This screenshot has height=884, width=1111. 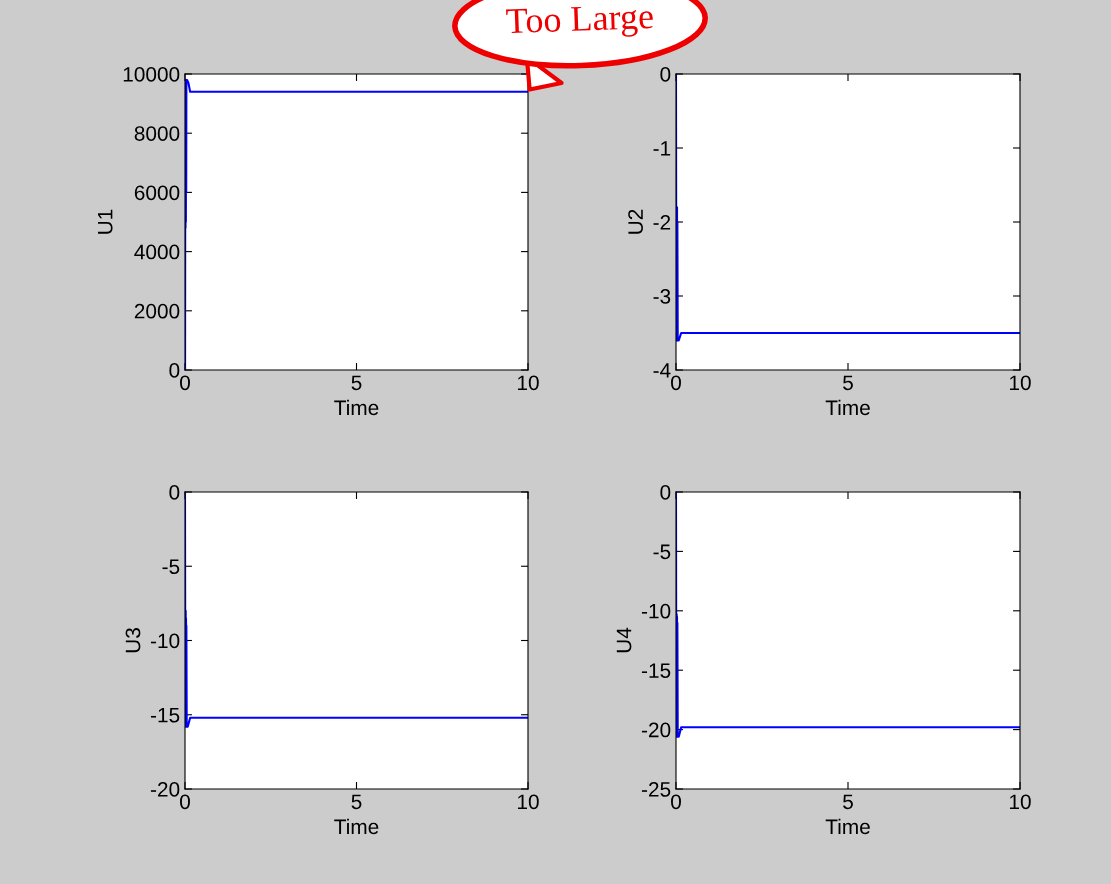 What do you see at coordinates (157, 193) in the screenshot?
I see `y-tick-label: 6000` at bounding box center [157, 193].